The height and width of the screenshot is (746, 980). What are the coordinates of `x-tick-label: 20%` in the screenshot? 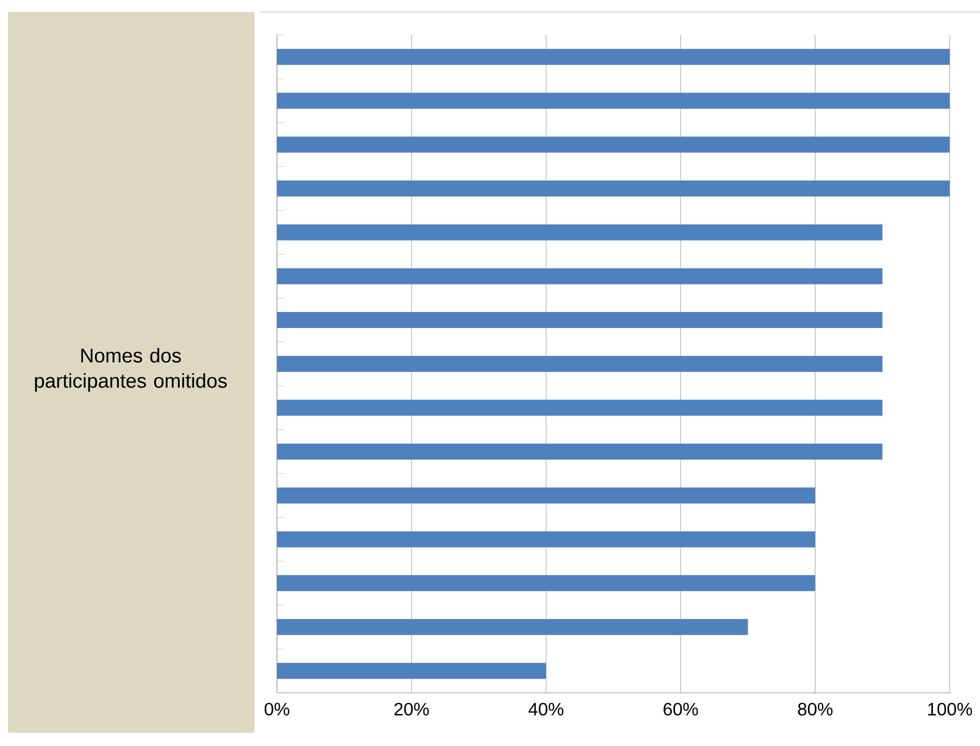 It's located at (411, 709).